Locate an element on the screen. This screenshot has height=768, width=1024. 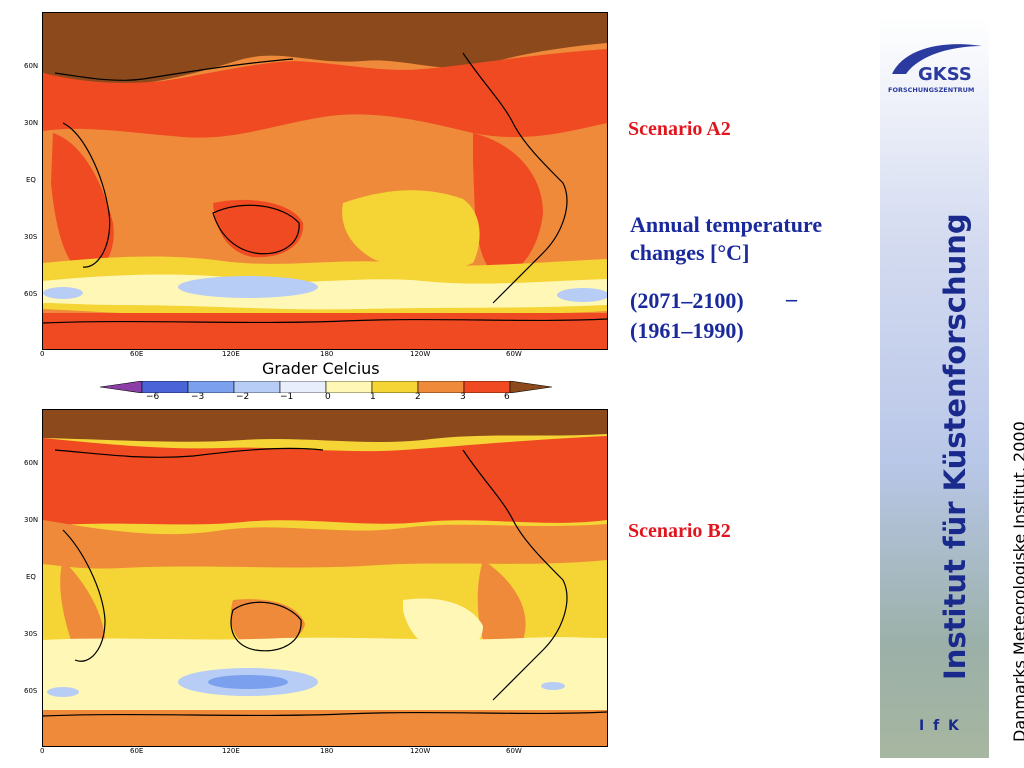
colorbar-tick: 0 is located at coordinates (328, 397).